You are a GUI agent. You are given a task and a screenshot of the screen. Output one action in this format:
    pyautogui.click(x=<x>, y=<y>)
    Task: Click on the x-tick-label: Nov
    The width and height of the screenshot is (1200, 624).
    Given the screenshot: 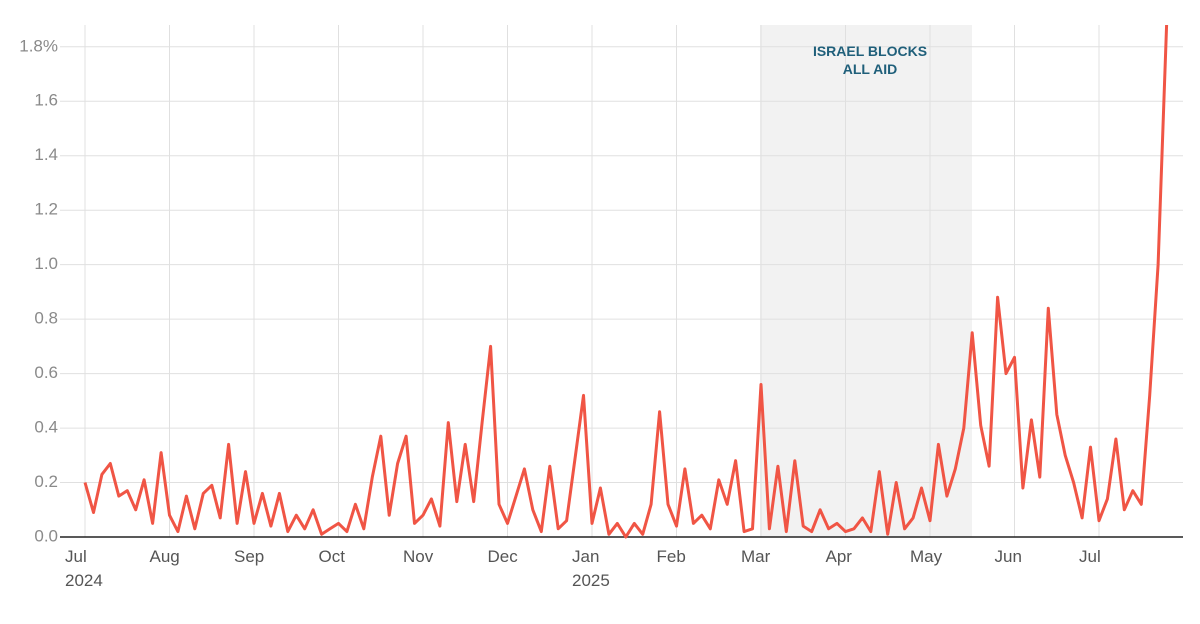 What is the action you would take?
    pyautogui.click(x=418, y=556)
    